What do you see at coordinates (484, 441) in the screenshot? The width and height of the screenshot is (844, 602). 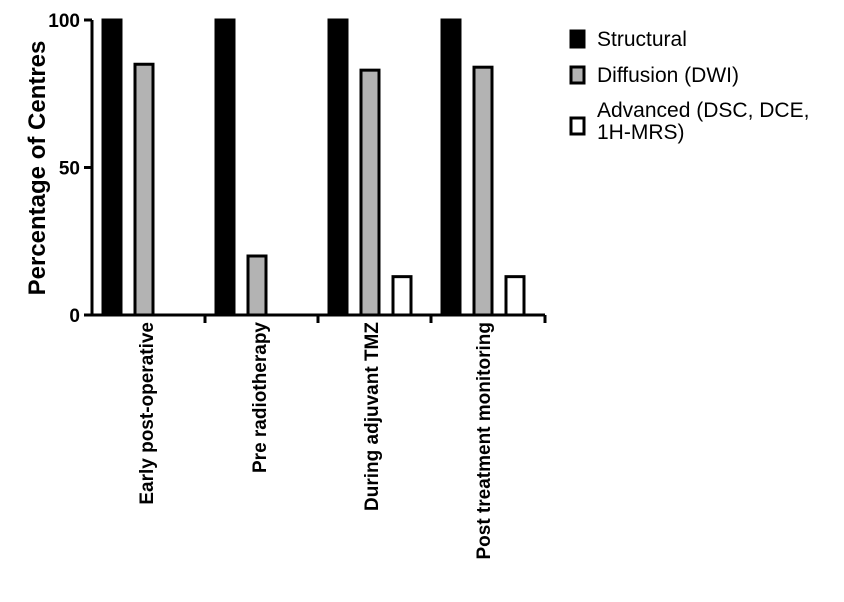 I see `x-category-label-4: Post treatment monitoring` at bounding box center [484, 441].